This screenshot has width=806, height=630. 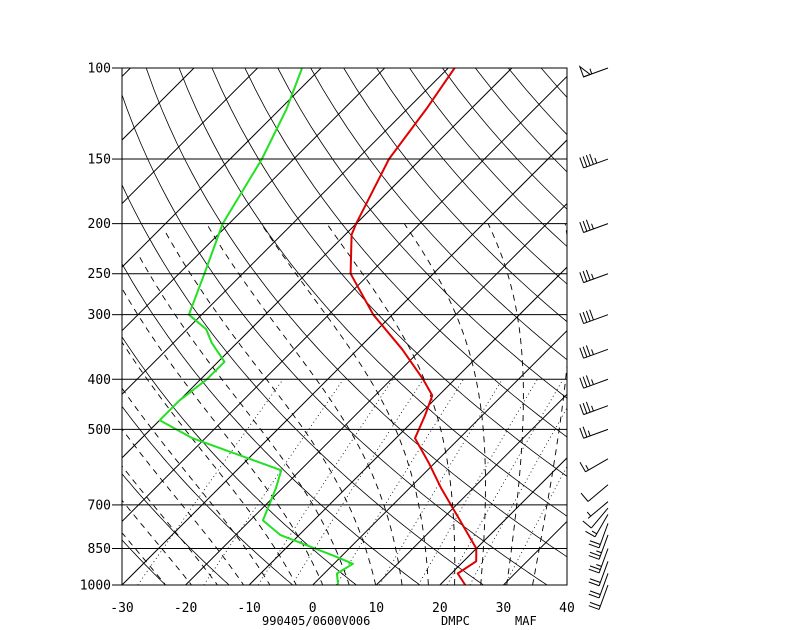 What do you see at coordinates (455, 621) in the screenshot?
I see `footer-source: DMPC` at bounding box center [455, 621].